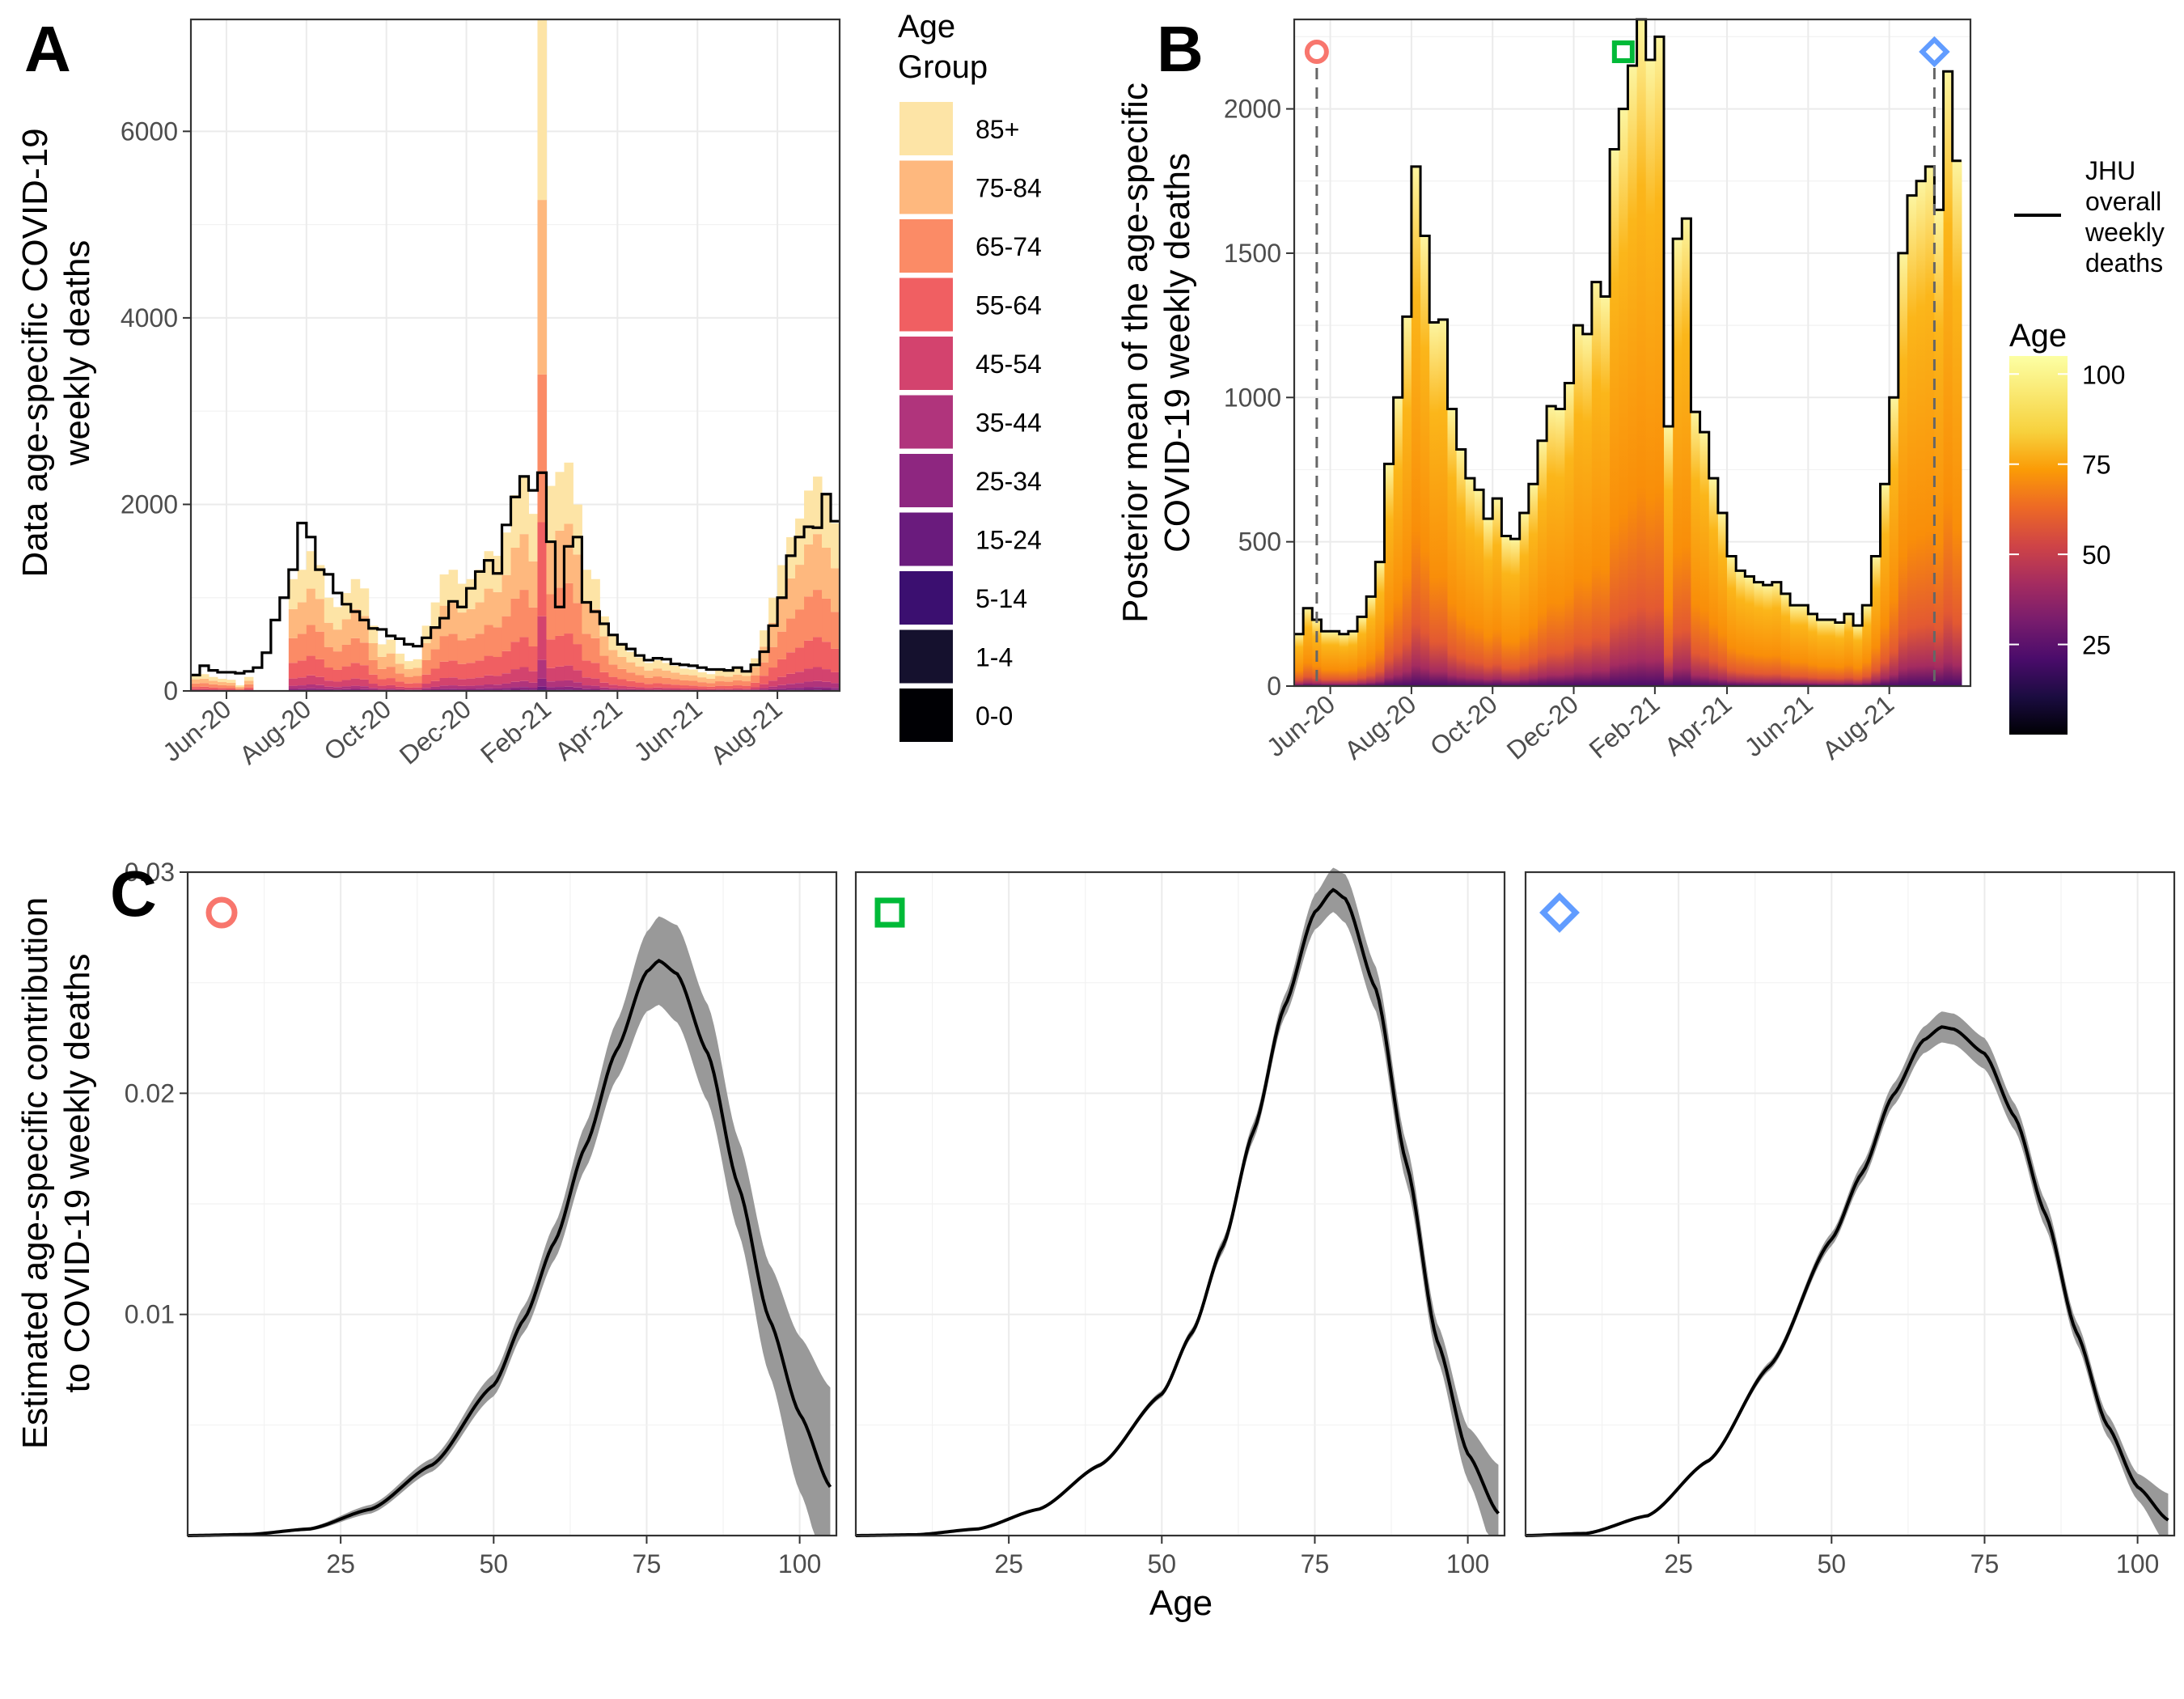  I want to click on panel-b-square-marker, so click(1623, 51).